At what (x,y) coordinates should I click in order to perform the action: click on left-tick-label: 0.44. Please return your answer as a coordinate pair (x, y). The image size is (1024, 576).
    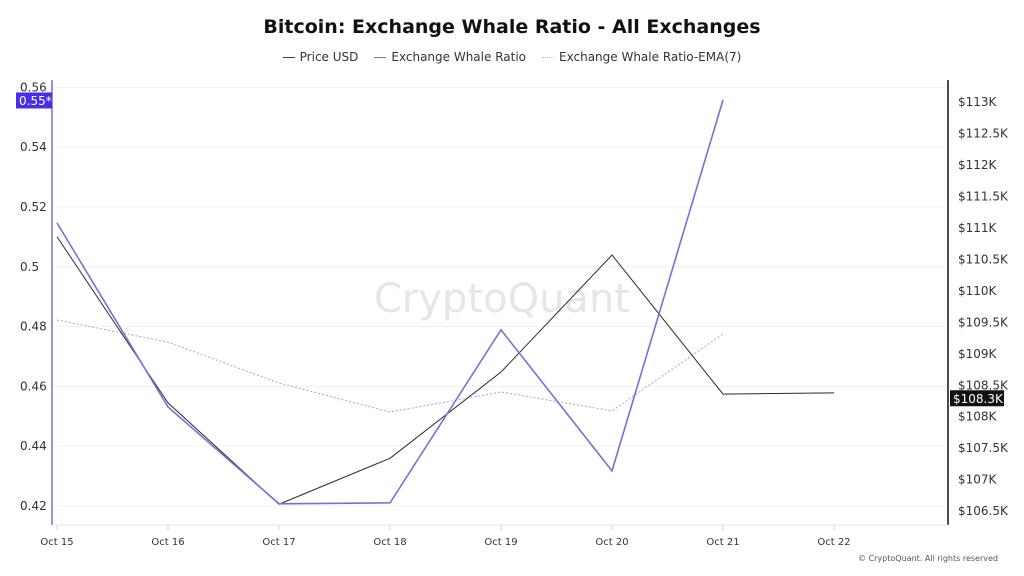
    Looking at the image, I should click on (33, 446).